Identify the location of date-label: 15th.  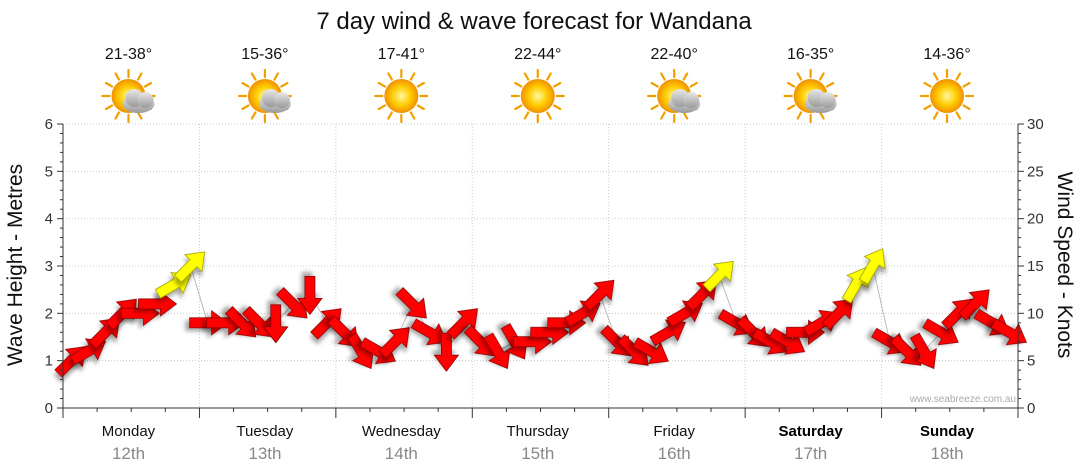
(537, 453).